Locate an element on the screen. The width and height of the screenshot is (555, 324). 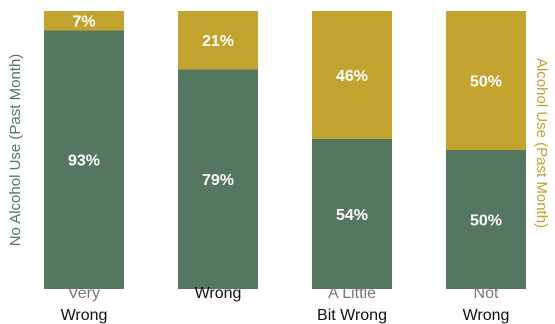
data-label-alcohol-3: 50% is located at coordinates (486, 82).